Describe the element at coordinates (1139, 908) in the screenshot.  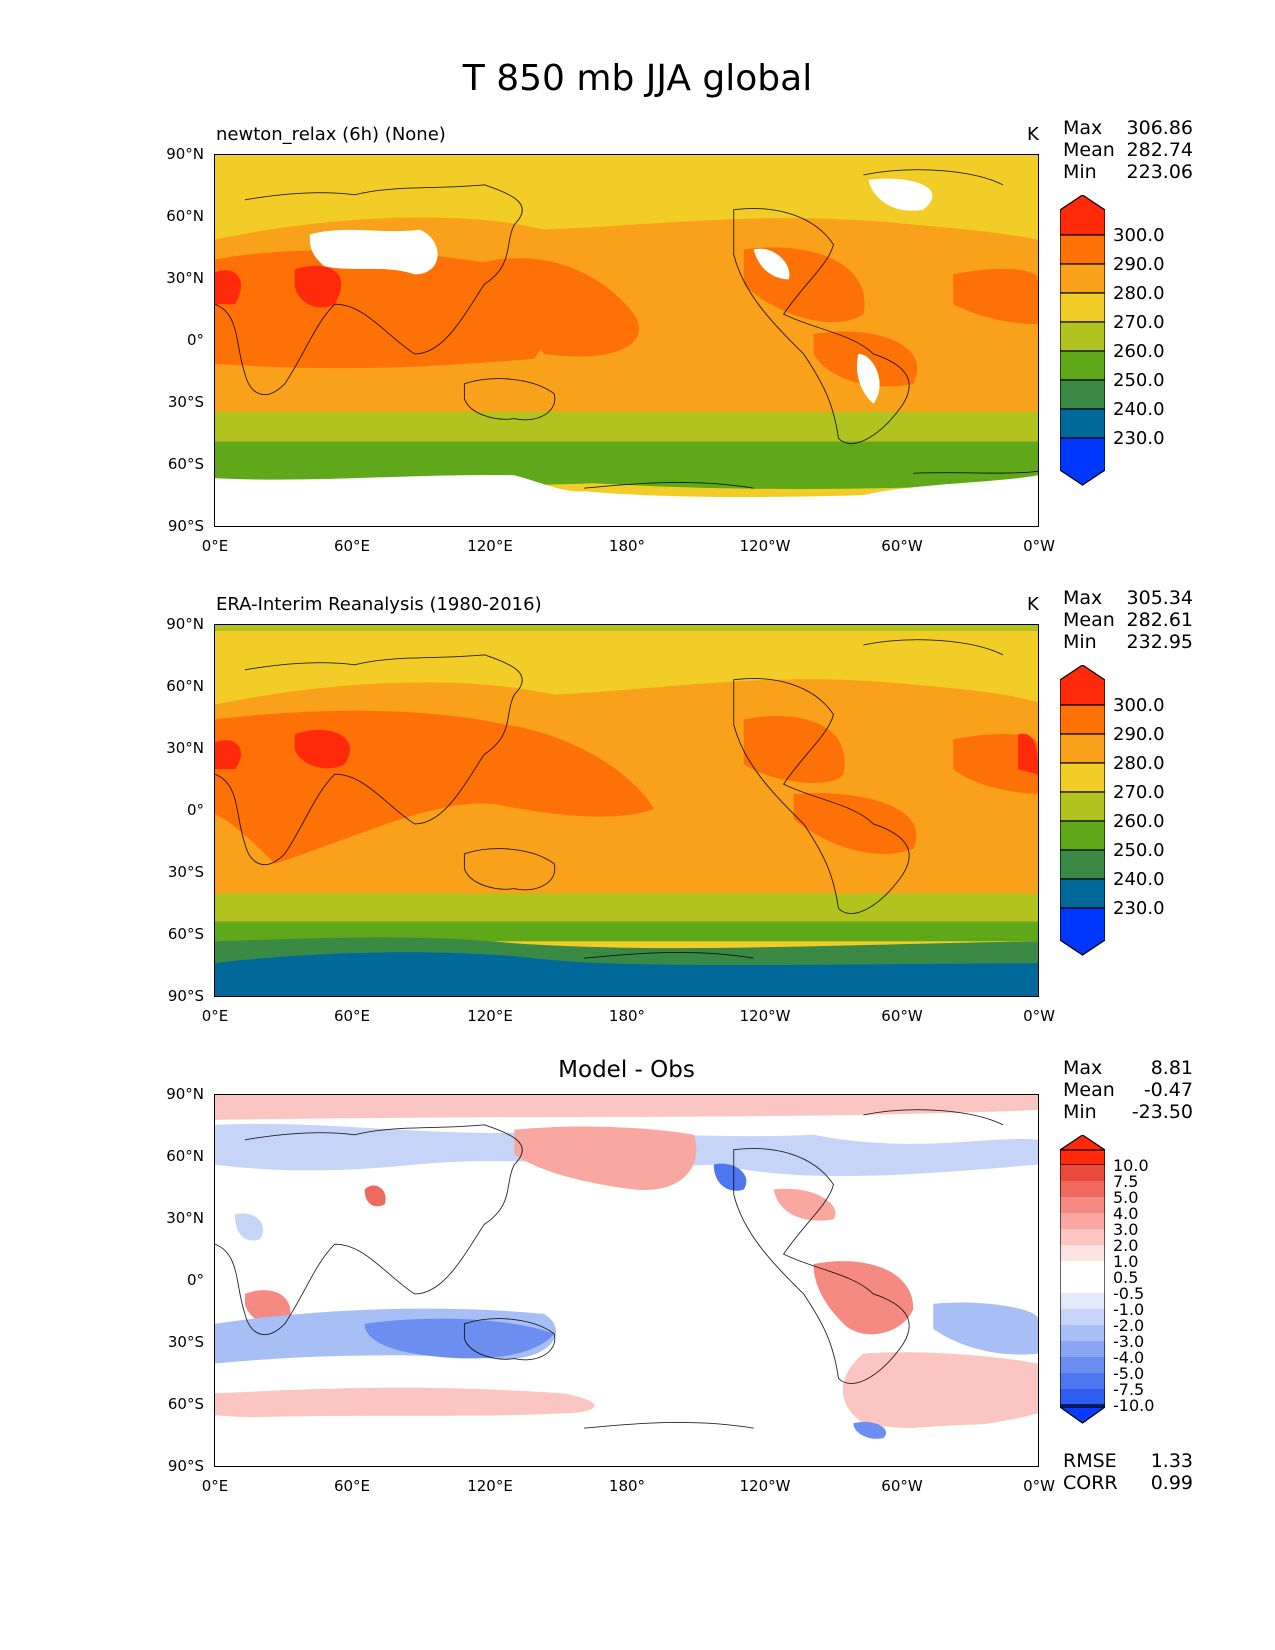
I see `colorbar-tick: 230.0` at that location.